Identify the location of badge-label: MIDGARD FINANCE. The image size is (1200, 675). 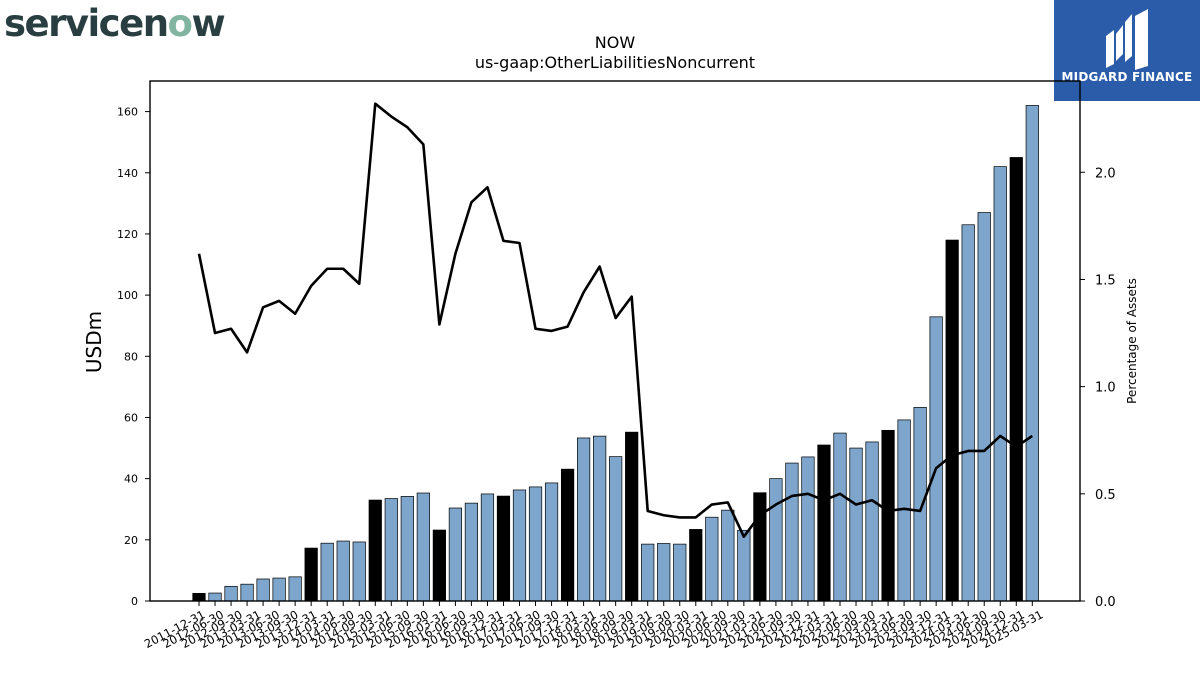
(1127, 77).